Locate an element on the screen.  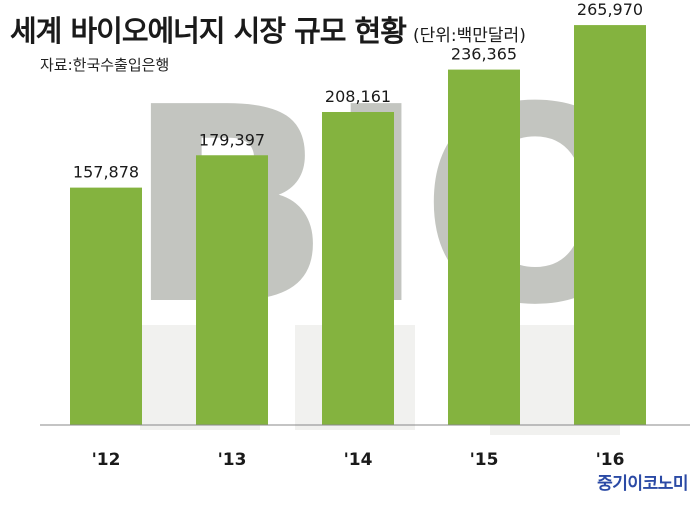
chart-header: 세계 바이오에너지 시장 규모 현황 (단위:백만달러) is located at coordinates (268, 29).